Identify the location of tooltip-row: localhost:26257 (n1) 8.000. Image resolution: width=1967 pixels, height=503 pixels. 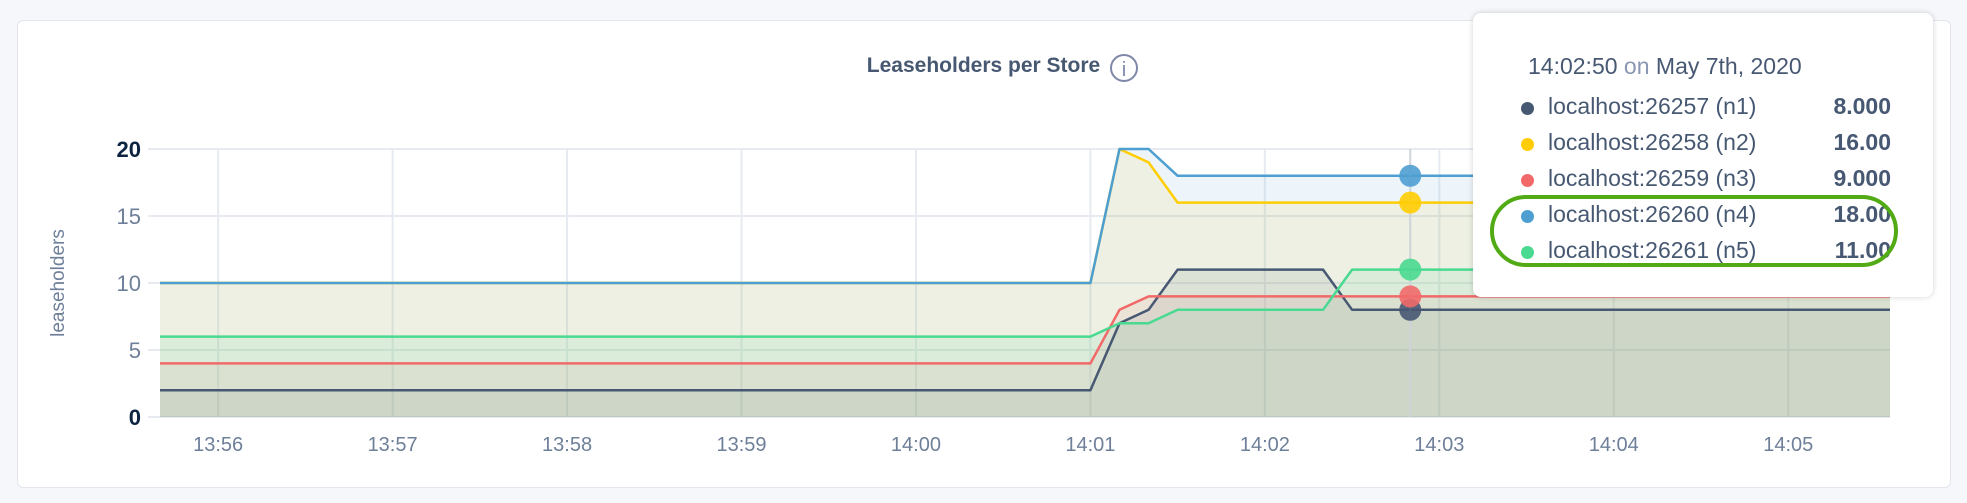
(1706, 108).